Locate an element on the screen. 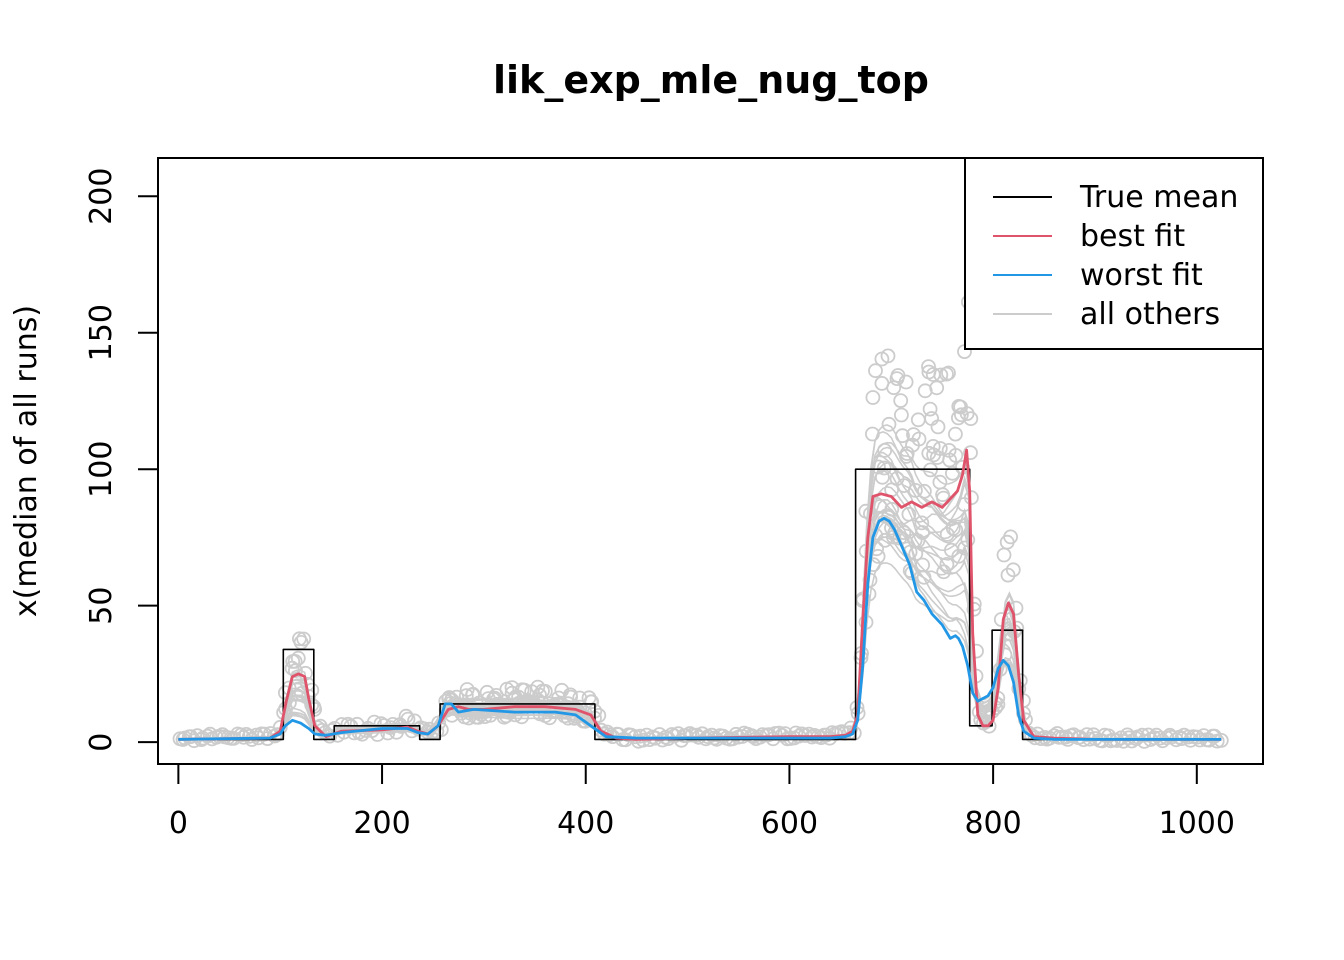  y-tick-label: 0 is located at coordinates (101, 742).